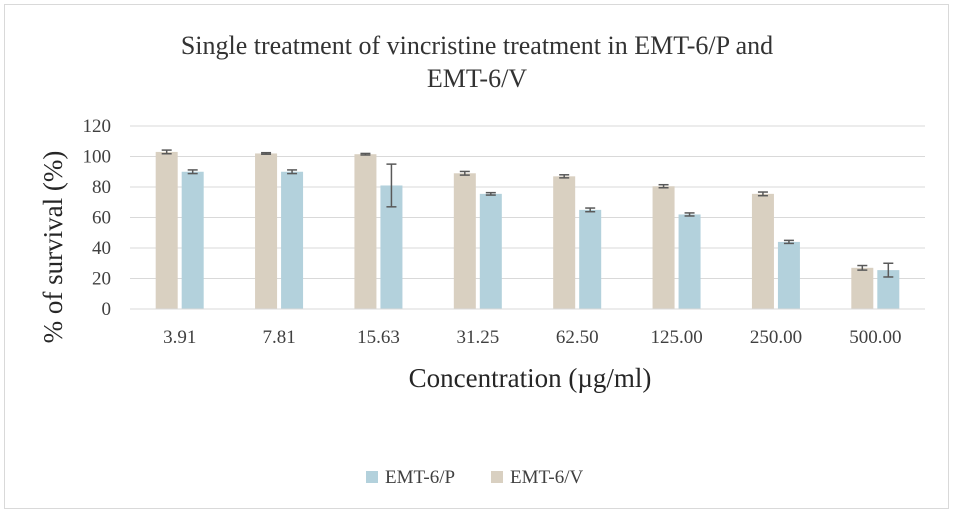 Image resolution: width=955 pixels, height=515 pixels. I want to click on y-tick-label: 40, so click(101, 248).